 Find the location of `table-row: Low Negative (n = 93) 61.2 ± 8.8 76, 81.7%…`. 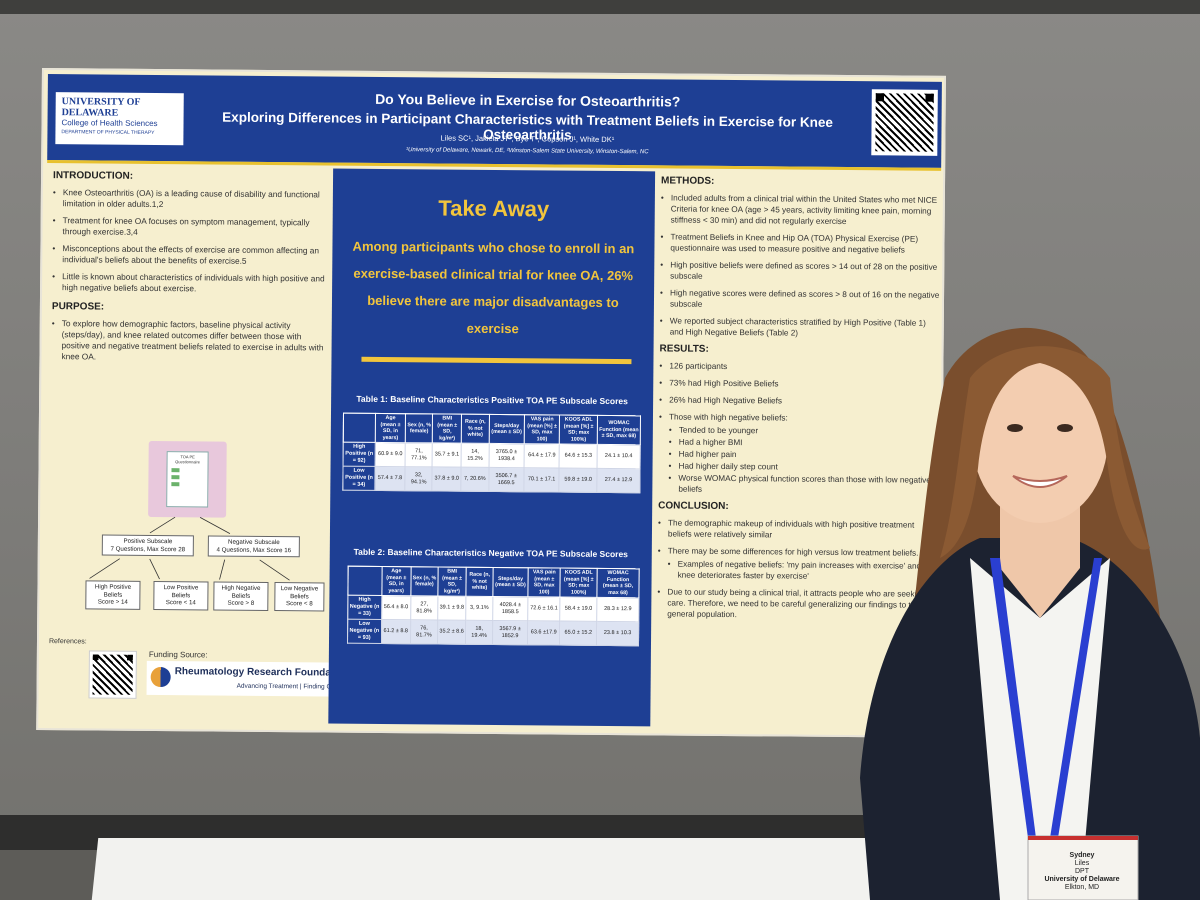

table-row: Low Negative (n = 93) 61.2 ± 8.8 76, 81.7%… is located at coordinates (493, 632).